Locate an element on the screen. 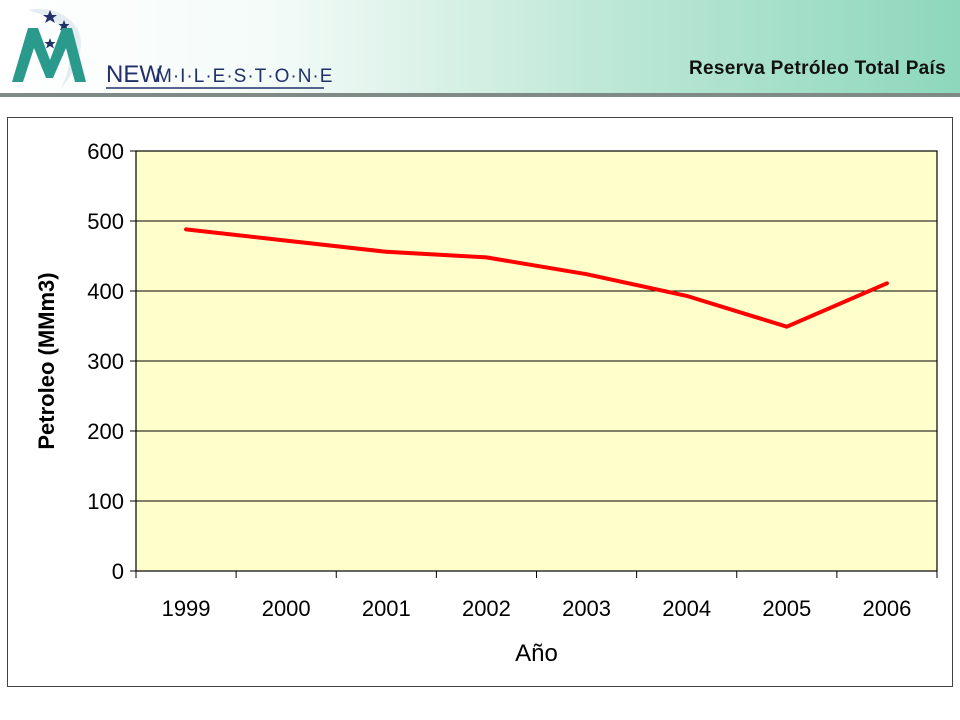 The image size is (960, 720). x-tick-label: 2004 is located at coordinates (686, 608).